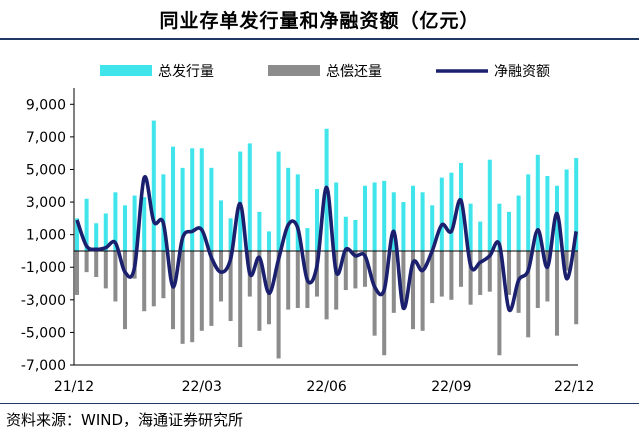 This screenshot has width=639, height=434. I want to click on source-note: 资料来源：WIND，海通证券研究所, so click(125, 420).